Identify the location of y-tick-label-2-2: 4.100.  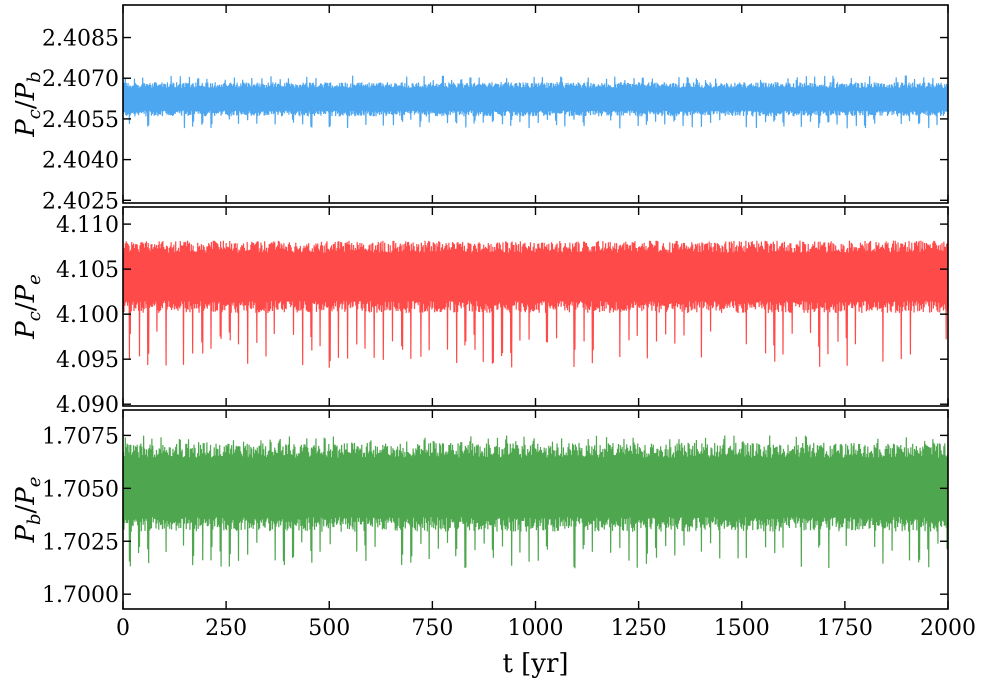
(87, 315).